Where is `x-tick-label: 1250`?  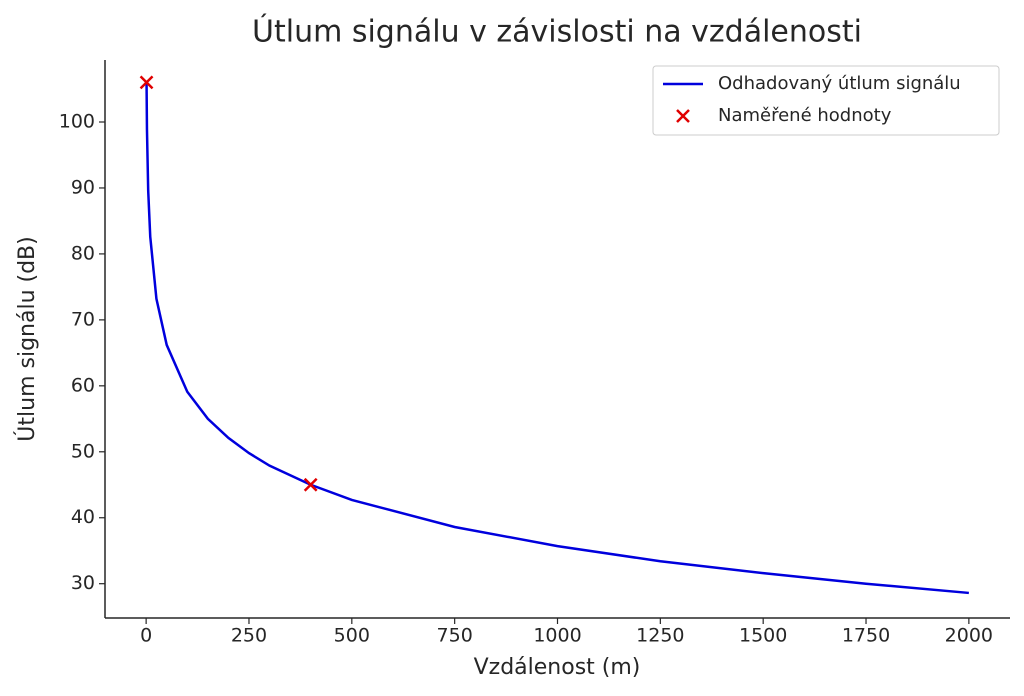 x-tick-label: 1250 is located at coordinates (660, 636).